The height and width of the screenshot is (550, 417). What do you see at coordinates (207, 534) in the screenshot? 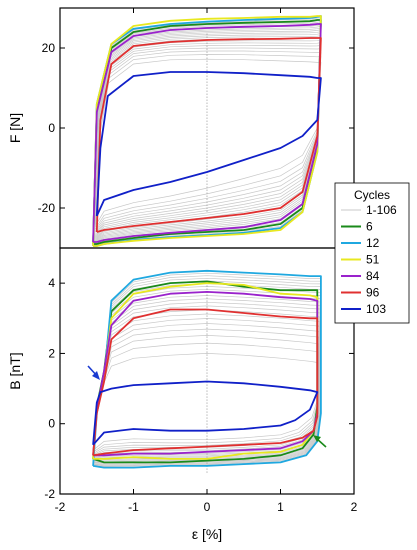
I see `strain-x-axis-label: ε [%]` at bounding box center [207, 534].